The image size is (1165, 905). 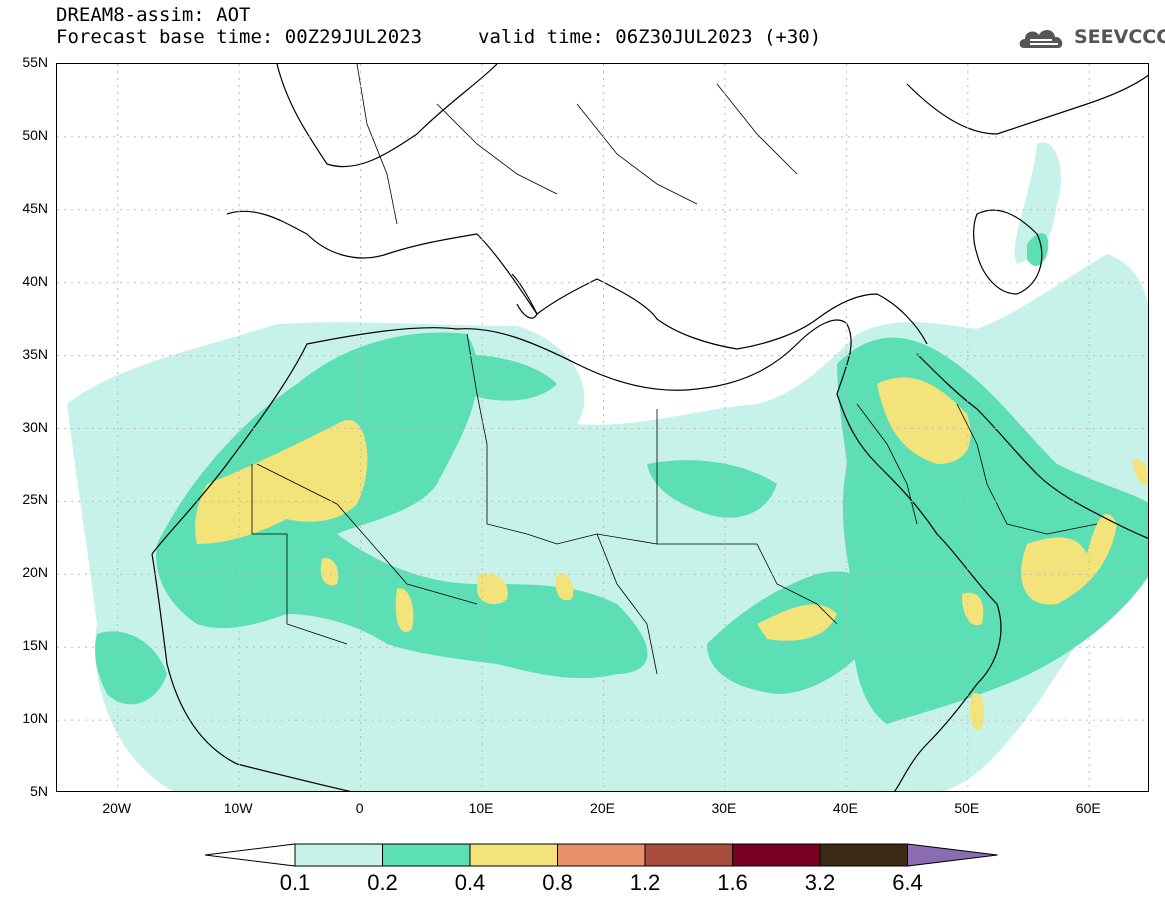 I want to click on lon-tick-label: 40E, so click(x=845, y=808).